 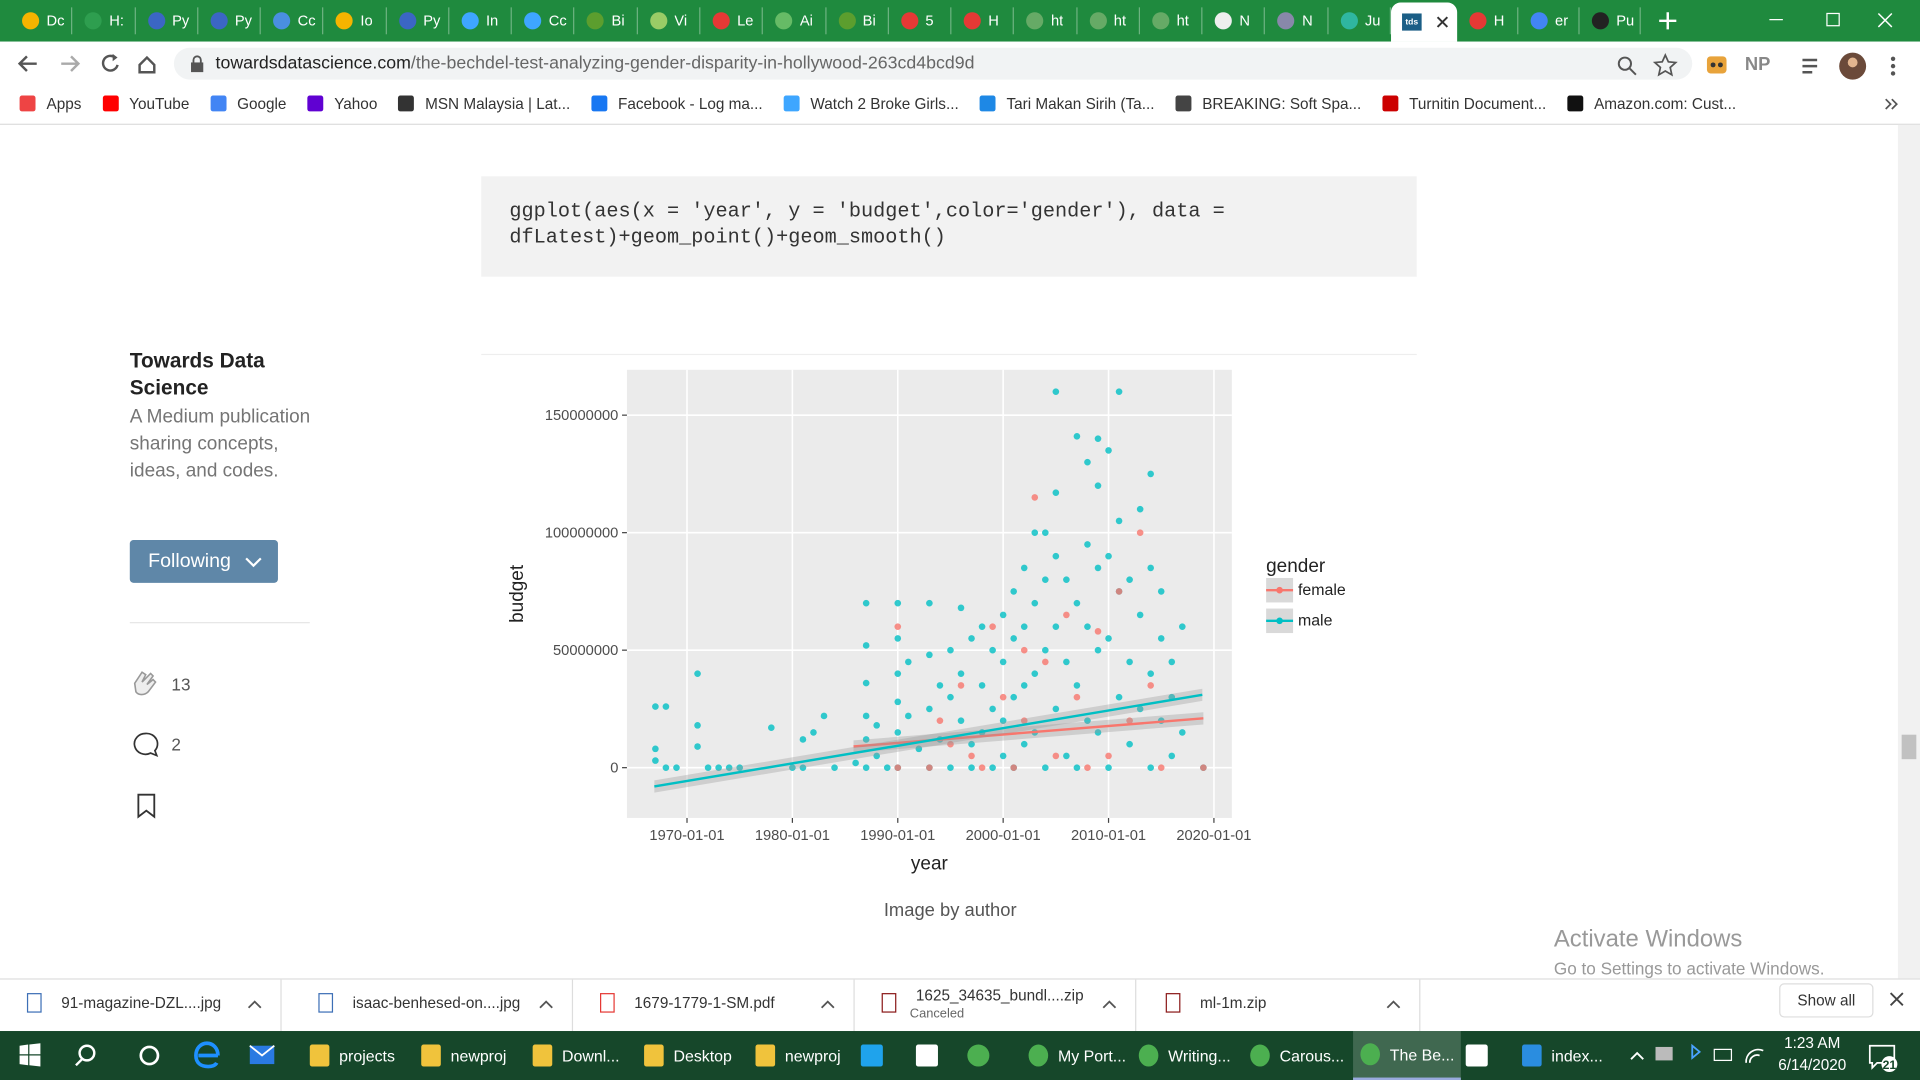 What do you see at coordinates (1549, 21) in the screenshot?
I see `tab: er` at bounding box center [1549, 21].